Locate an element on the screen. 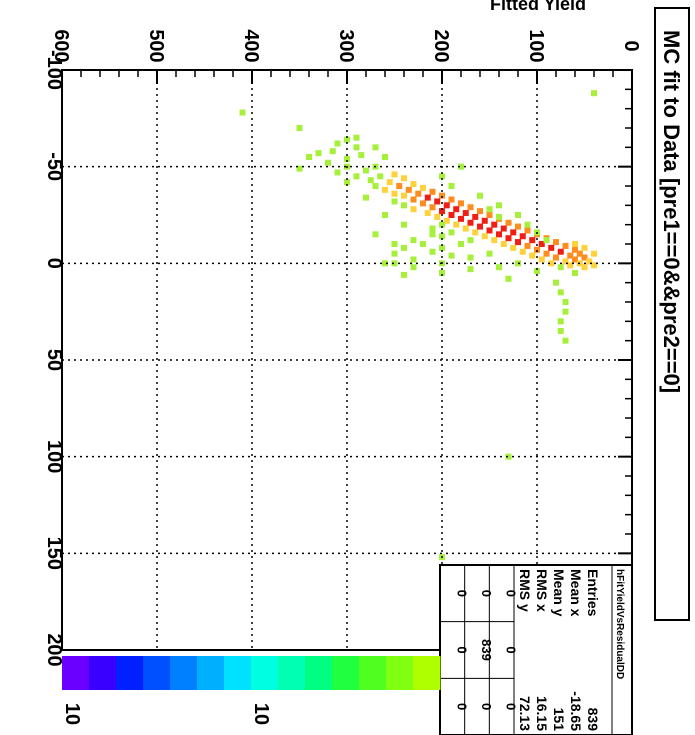 This screenshot has height=735, width=695. overflow-cell-1-2: 0 is located at coordinates (486, 706).